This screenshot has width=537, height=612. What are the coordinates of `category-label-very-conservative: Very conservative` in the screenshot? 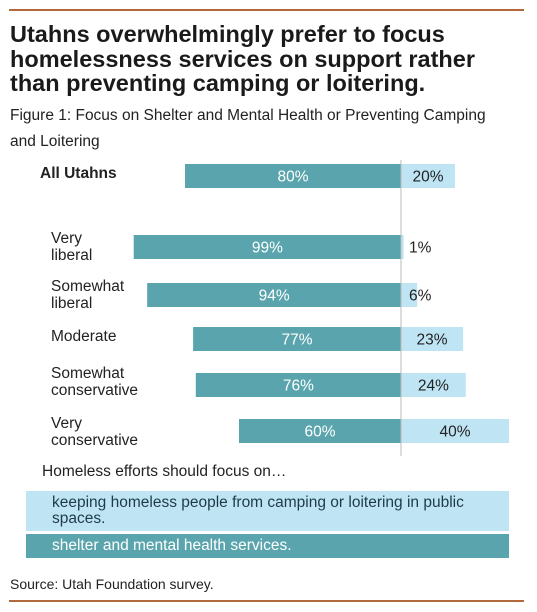 It's located at (94, 432).